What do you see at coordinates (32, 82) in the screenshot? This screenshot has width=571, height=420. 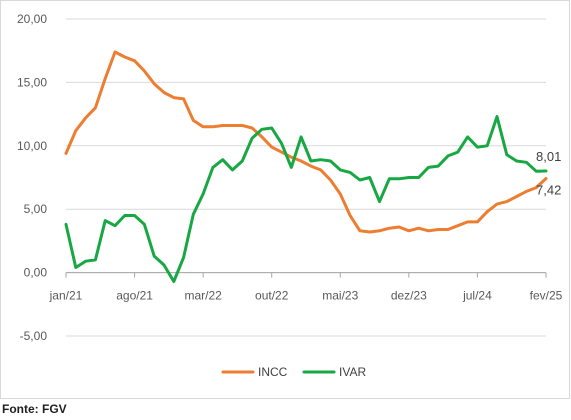 I see `y-tick-label: 15,00` at bounding box center [32, 82].